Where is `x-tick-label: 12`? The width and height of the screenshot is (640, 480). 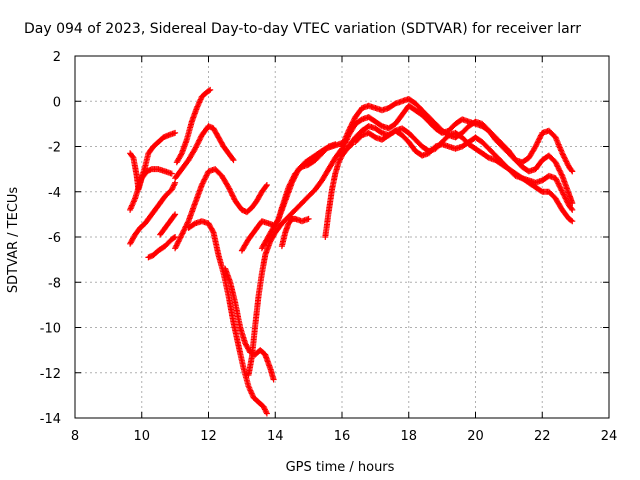 x-tick-label: 12 is located at coordinates (208, 436).